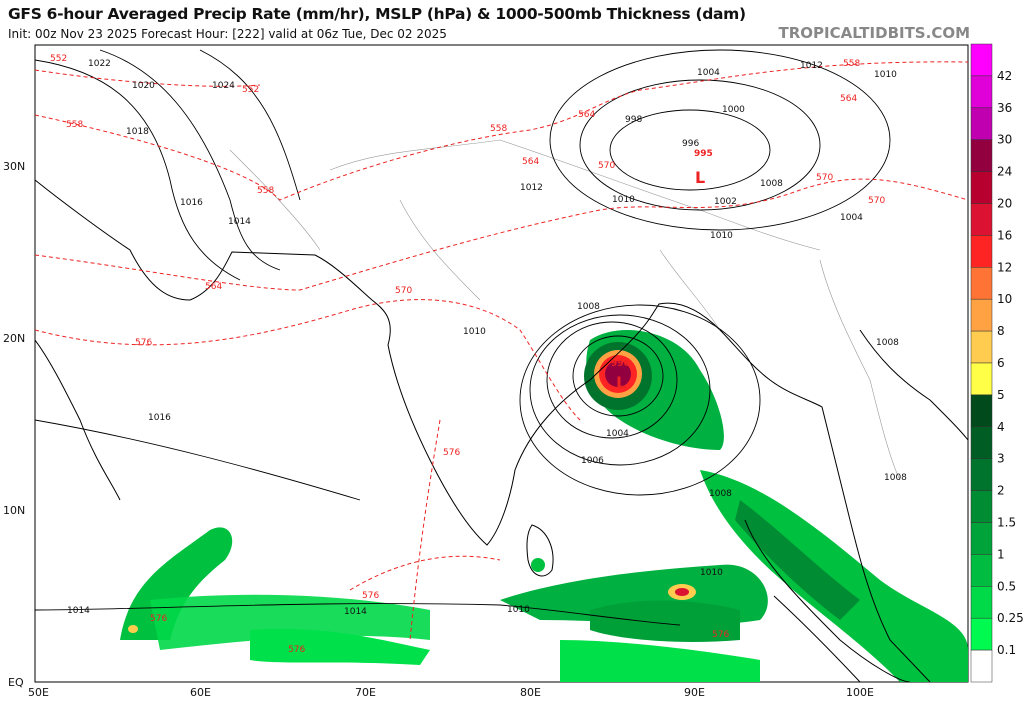 This screenshot has height=701, width=1024. What do you see at coordinates (14, 510) in the screenshot?
I see `lat-label: 10N` at bounding box center [14, 510].